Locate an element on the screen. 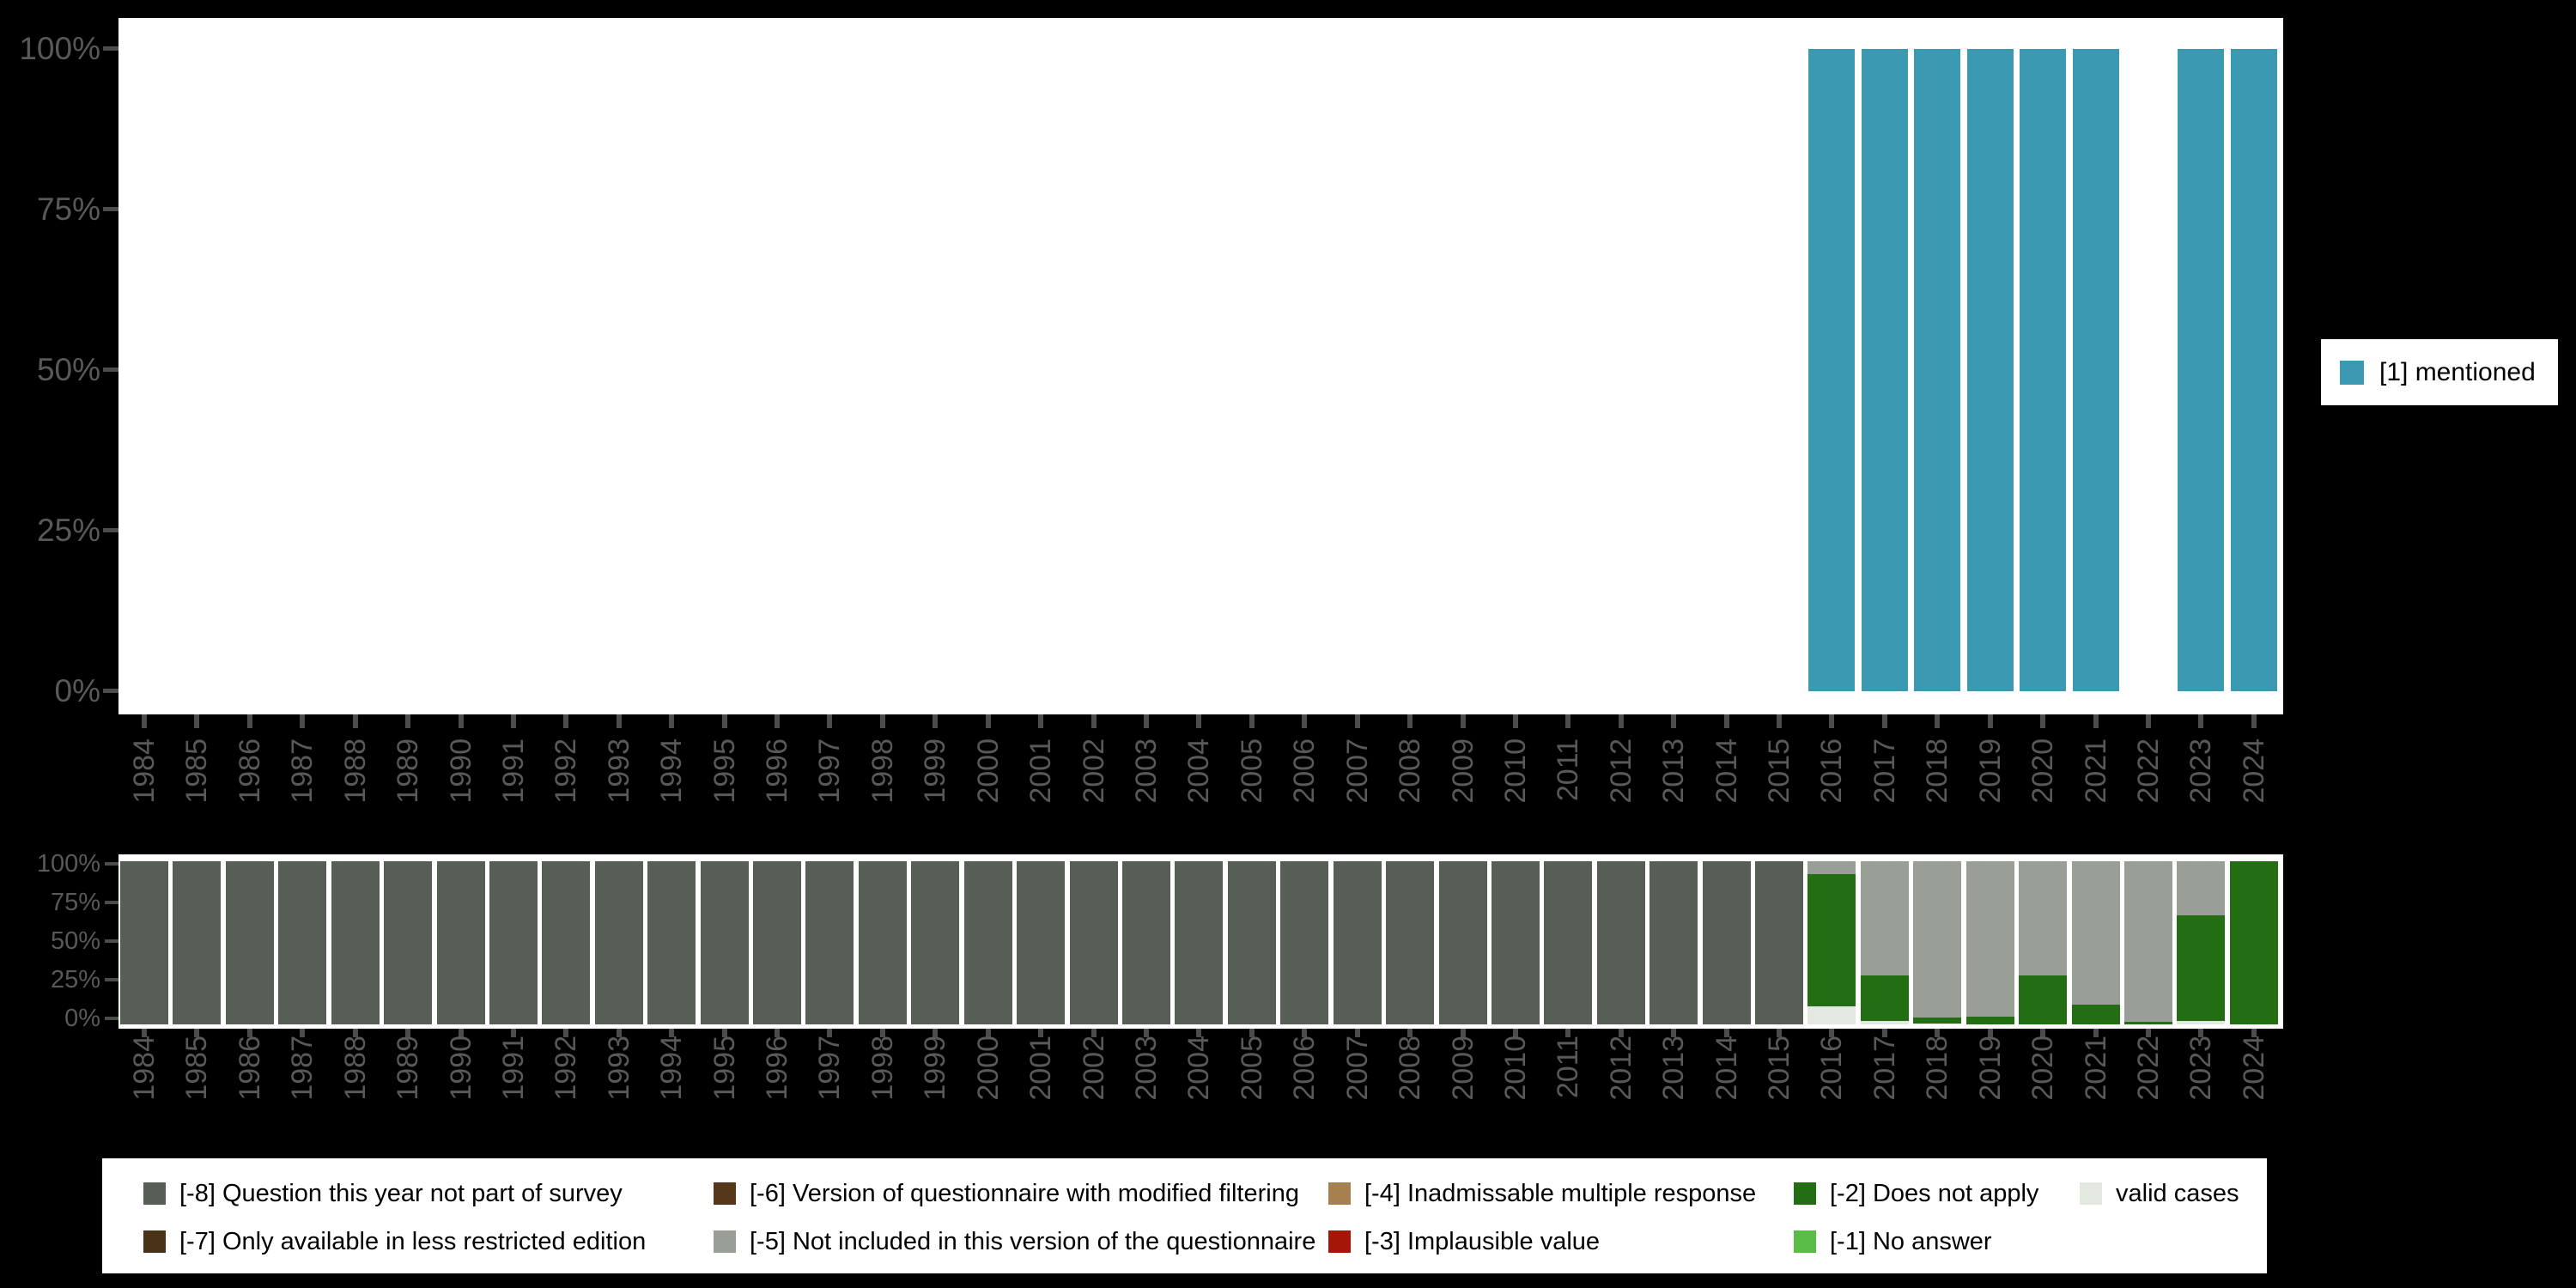 The image size is (2576, 1288). bar-segment-2007 is located at coordinates (1357, 943).